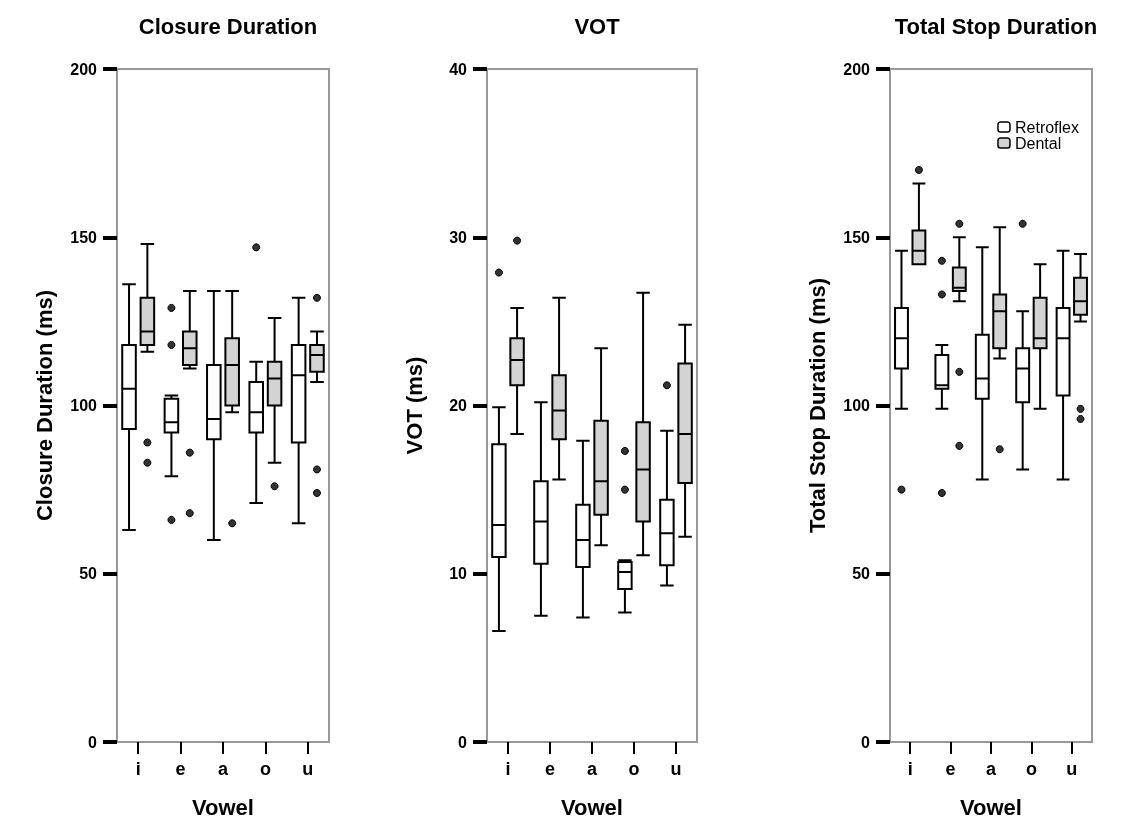  What do you see at coordinates (458, 237) in the screenshot?
I see `y-tick-label: 30` at bounding box center [458, 237].